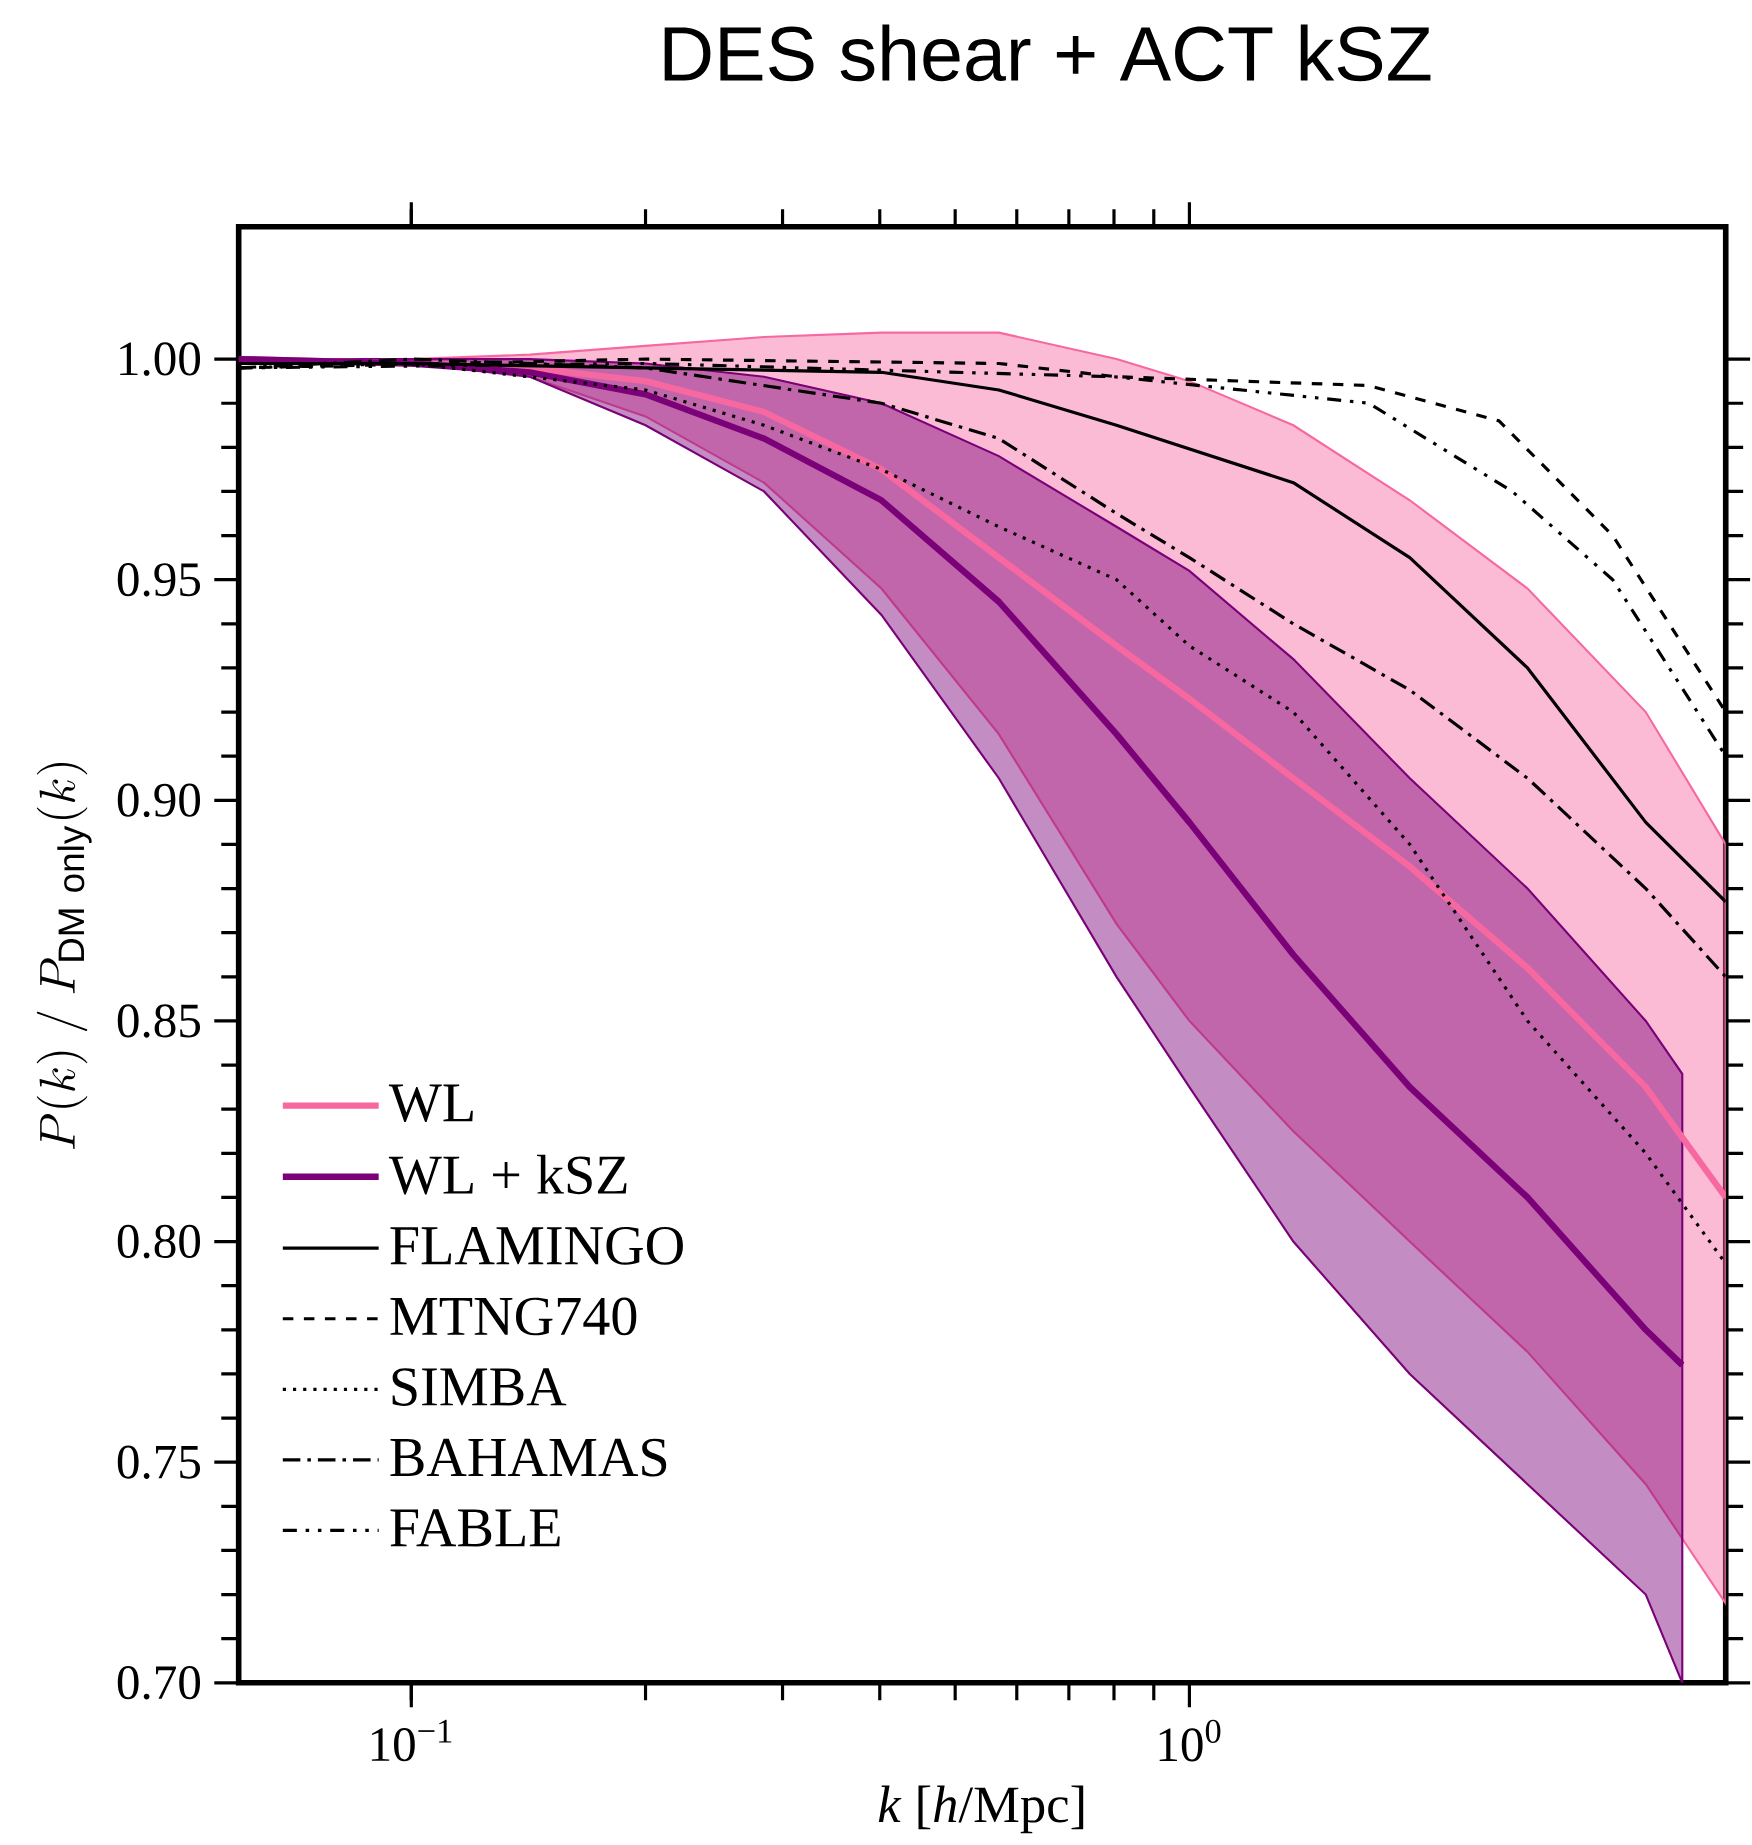  Describe the element at coordinates (159, 1241) in the screenshot. I see `y-tick-label: 0.80` at that location.